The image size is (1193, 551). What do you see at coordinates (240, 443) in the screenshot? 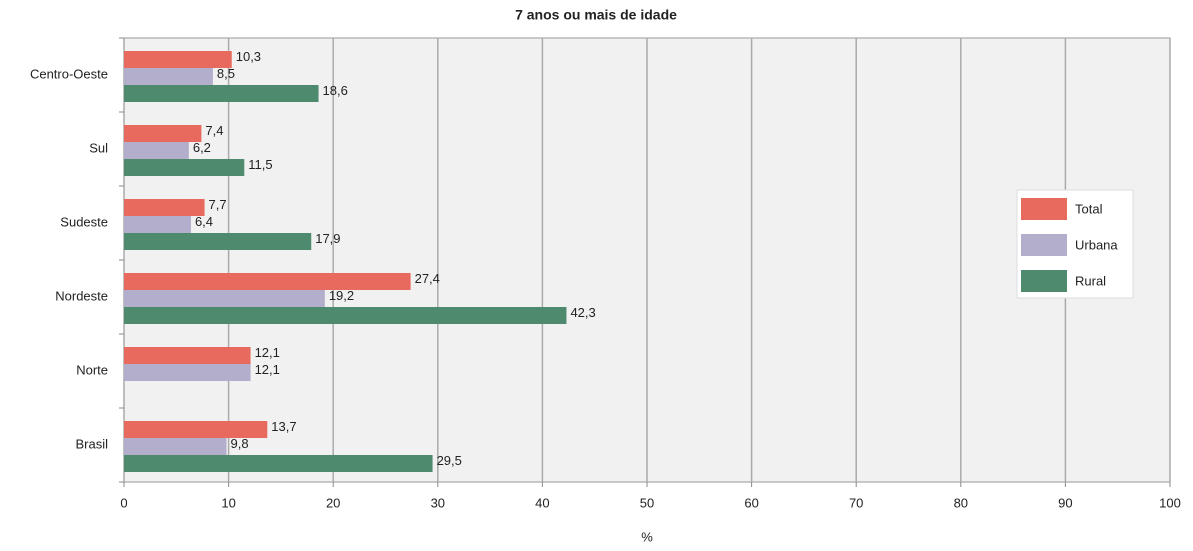
I see `value-label: 9,8` at bounding box center [240, 443].